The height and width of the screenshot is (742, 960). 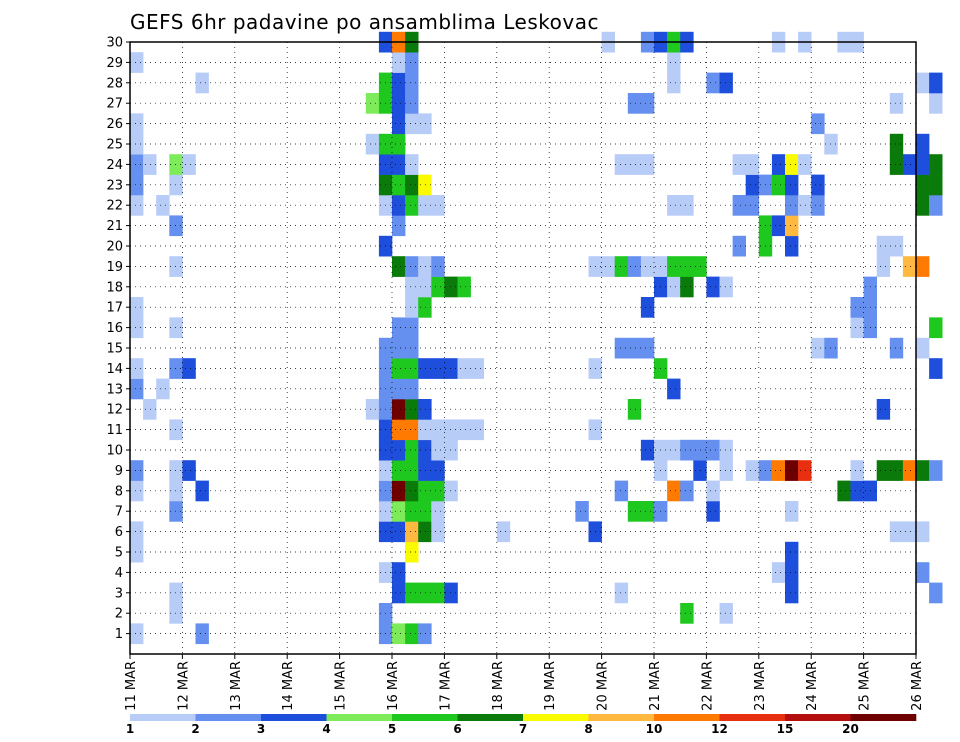 What do you see at coordinates (785, 729) in the screenshot?
I see `colorbar-tick-label: 15` at bounding box center [785, 729].